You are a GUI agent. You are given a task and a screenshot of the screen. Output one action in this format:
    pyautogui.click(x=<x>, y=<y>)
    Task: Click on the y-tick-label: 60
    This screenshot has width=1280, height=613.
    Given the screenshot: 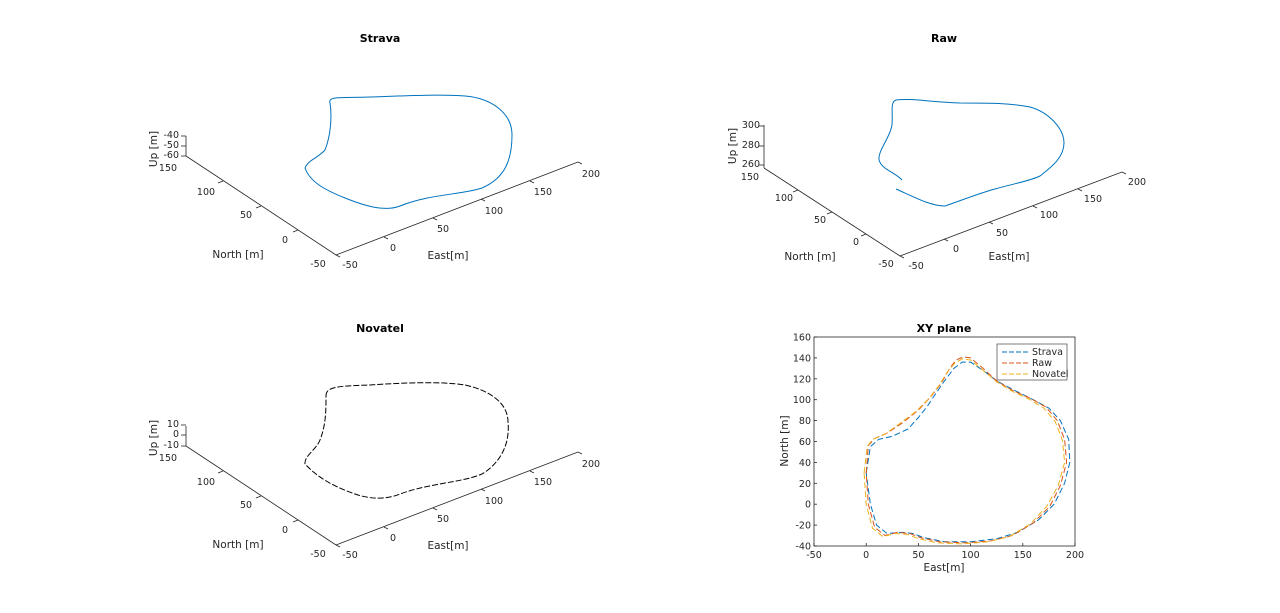 What is the action you would take?
    pyautogui.click(x=805, y=442)
    